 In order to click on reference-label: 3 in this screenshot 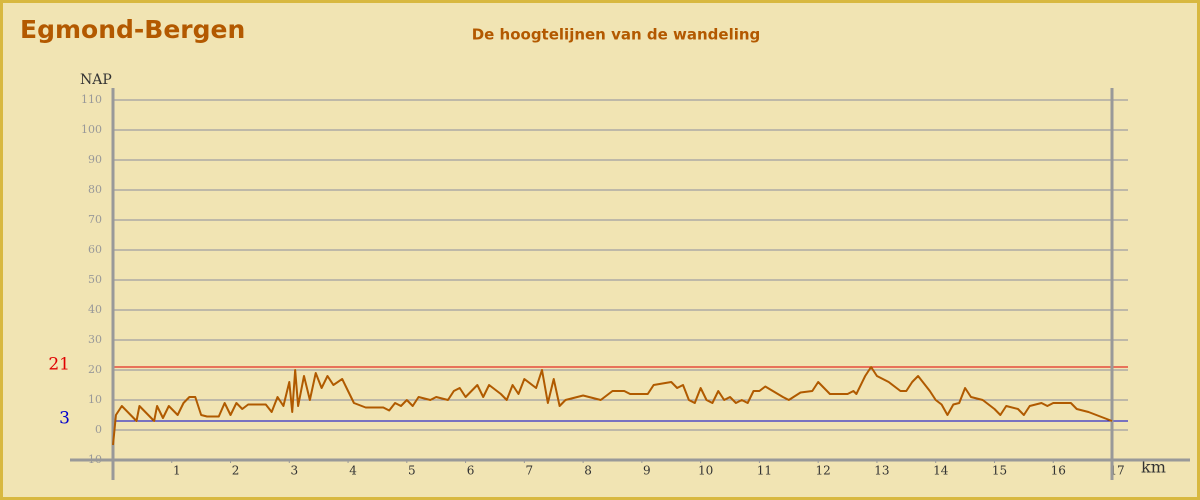, I will do `click(64, 419)`.